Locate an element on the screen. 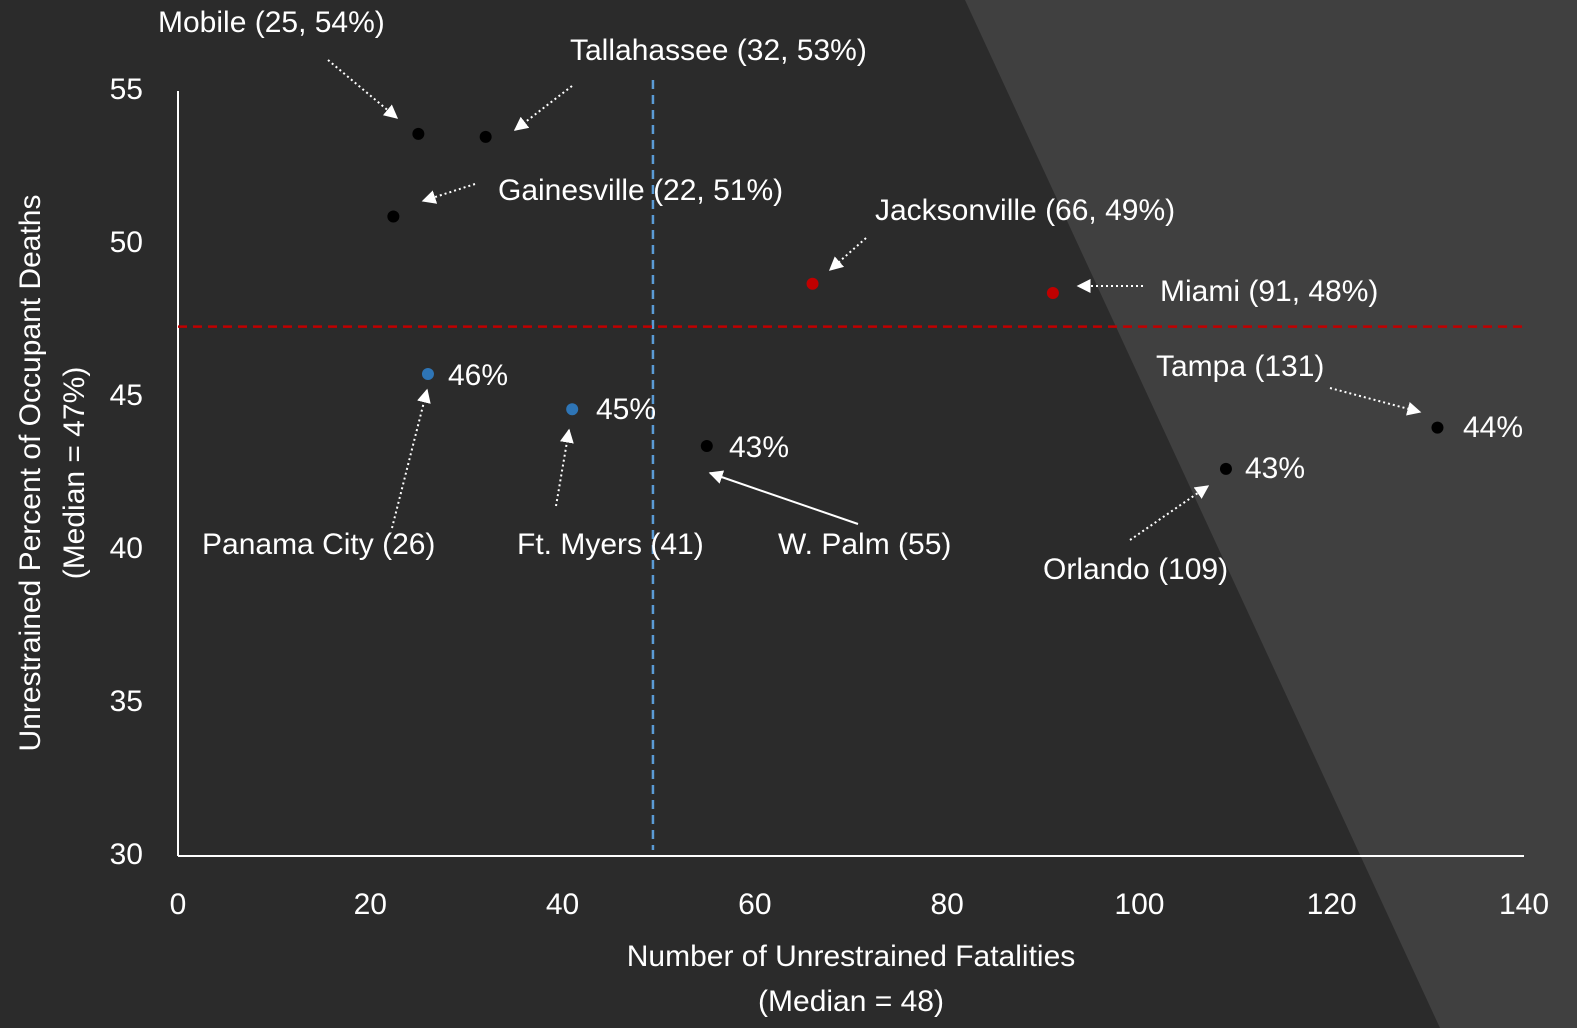 This screenshot has width=1577, height=1028. annotation: 44% is located at coordinates (1493, 427).